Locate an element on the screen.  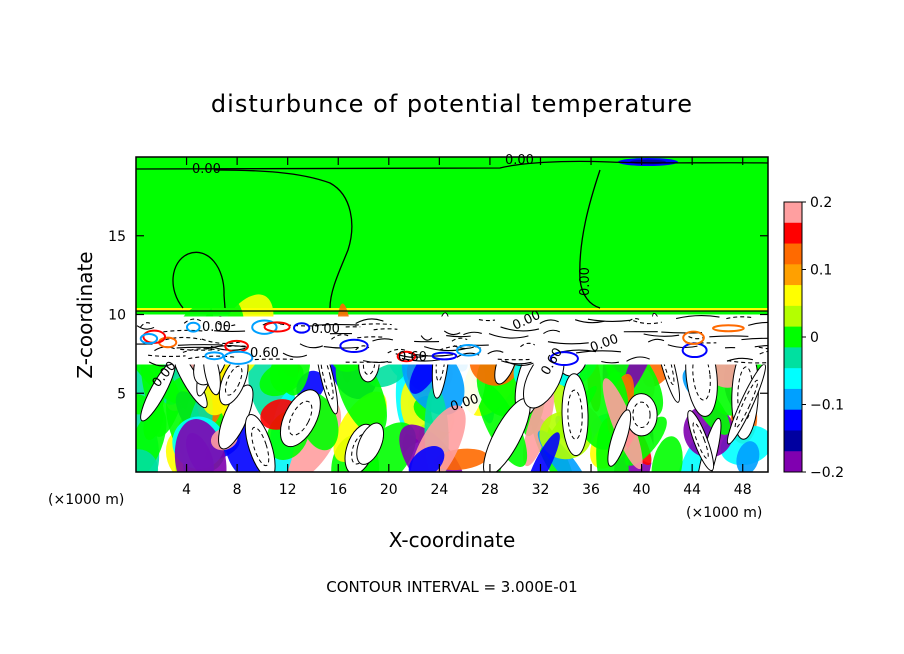
x-tick-label: 4 is located at coordinates (186, 490).